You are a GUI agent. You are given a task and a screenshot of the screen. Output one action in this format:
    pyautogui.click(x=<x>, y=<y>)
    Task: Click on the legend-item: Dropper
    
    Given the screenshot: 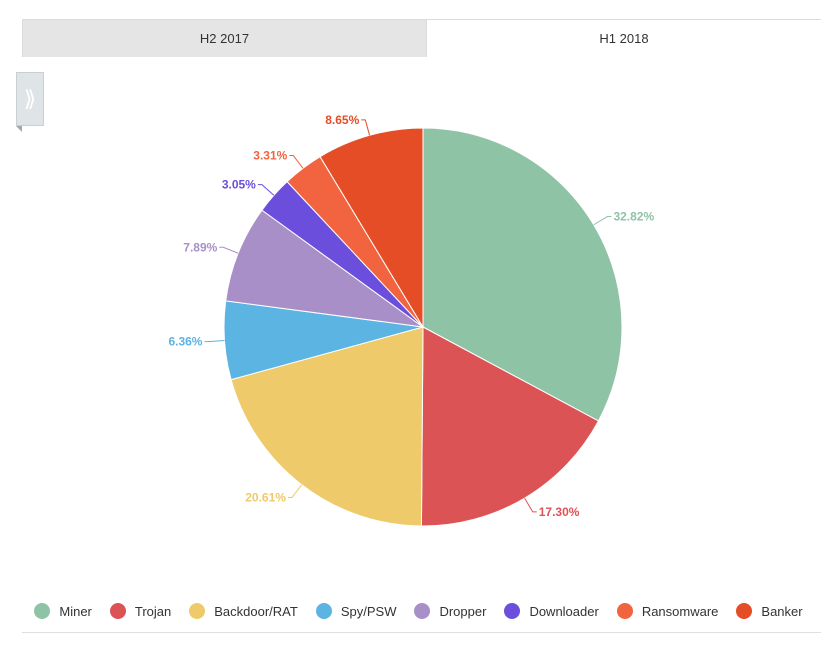 What is the action you would take?
    pyautogui.click(x=450, y=611)
    